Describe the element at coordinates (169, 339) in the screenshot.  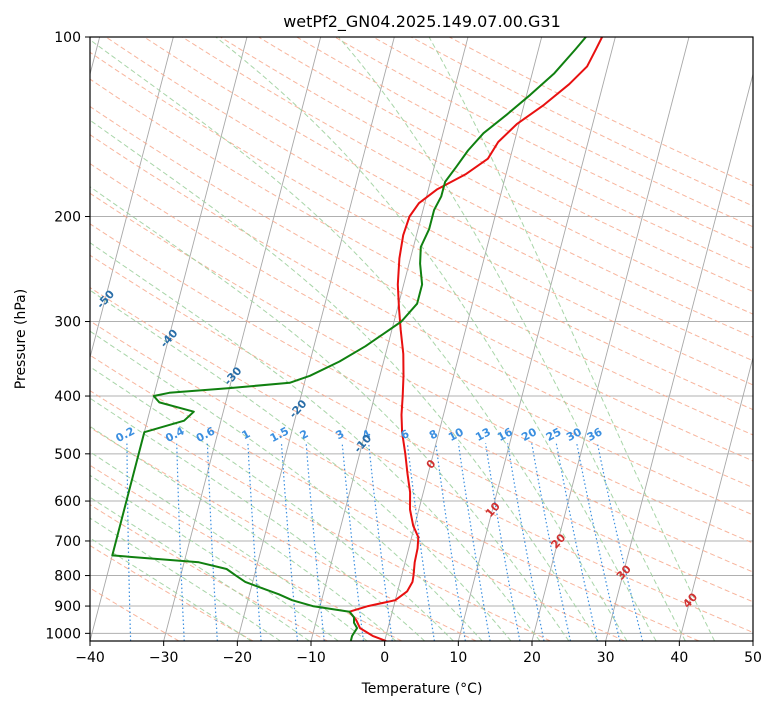
I see `dry-adiabat-label: -40` at that location.